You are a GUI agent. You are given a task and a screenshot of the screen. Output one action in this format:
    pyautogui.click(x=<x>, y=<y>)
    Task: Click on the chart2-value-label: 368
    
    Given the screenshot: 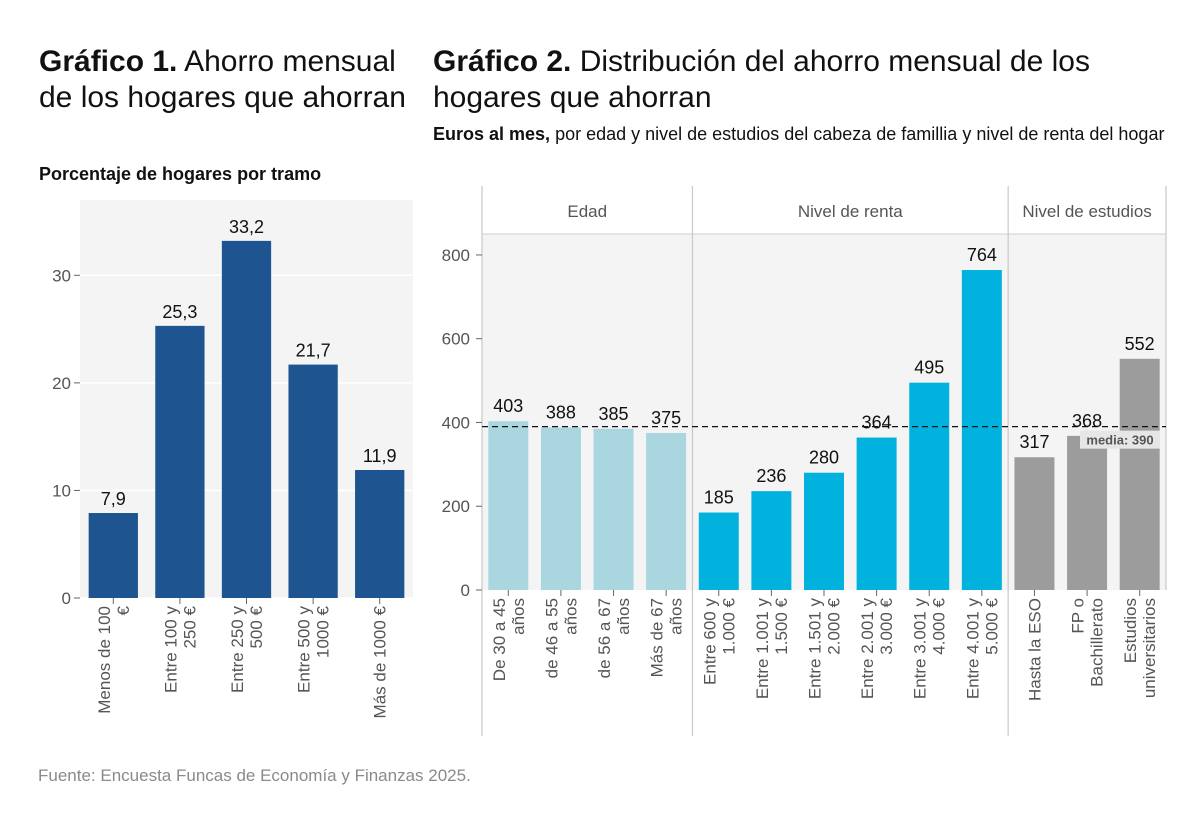 What is the action you would take?
    pyautogui.click(x=1087, y=421)
    